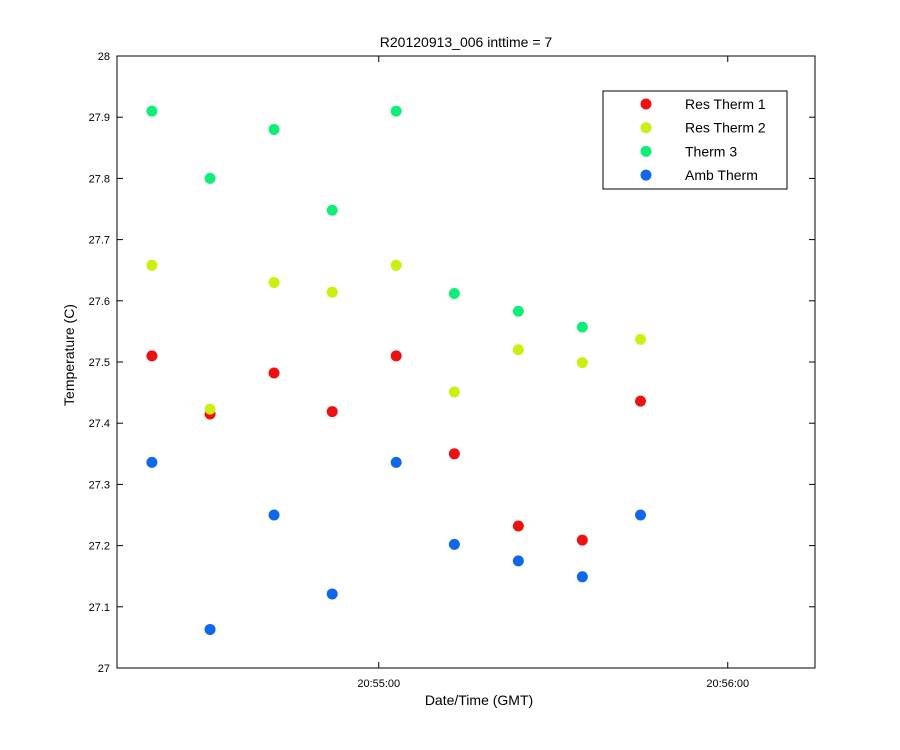 The height and width of the screenshot is (750, 900). What do you see at coordinates (725, 128) in the screenshot?
I see `legend-label: Res Therm 2` at bounding box center [725, 128].